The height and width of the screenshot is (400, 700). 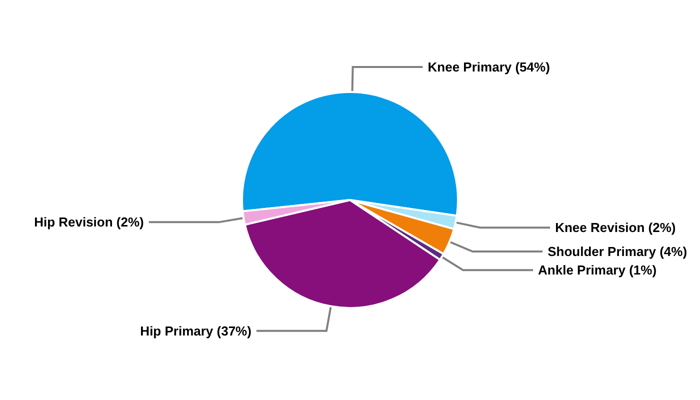 What do you see at coordinates (618, 252) in the screenshot?
I see `slice-label: Shoulder Primary (4%)` at bounding box center [618, 252].